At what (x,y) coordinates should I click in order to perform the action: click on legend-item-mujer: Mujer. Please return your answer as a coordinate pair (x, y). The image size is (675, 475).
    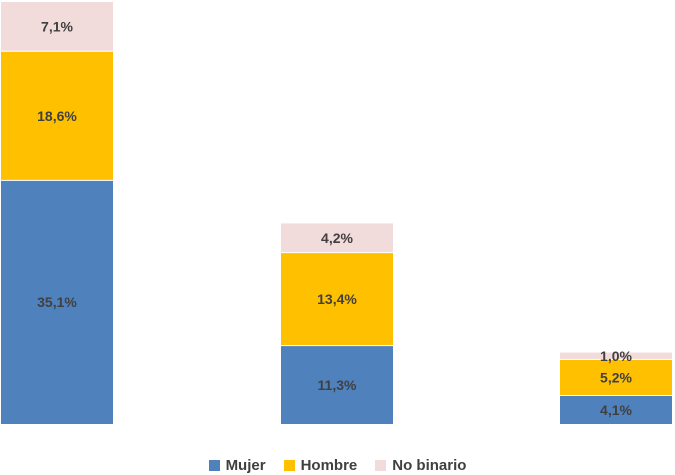
    Looking at the image, I should click on (237, 465).